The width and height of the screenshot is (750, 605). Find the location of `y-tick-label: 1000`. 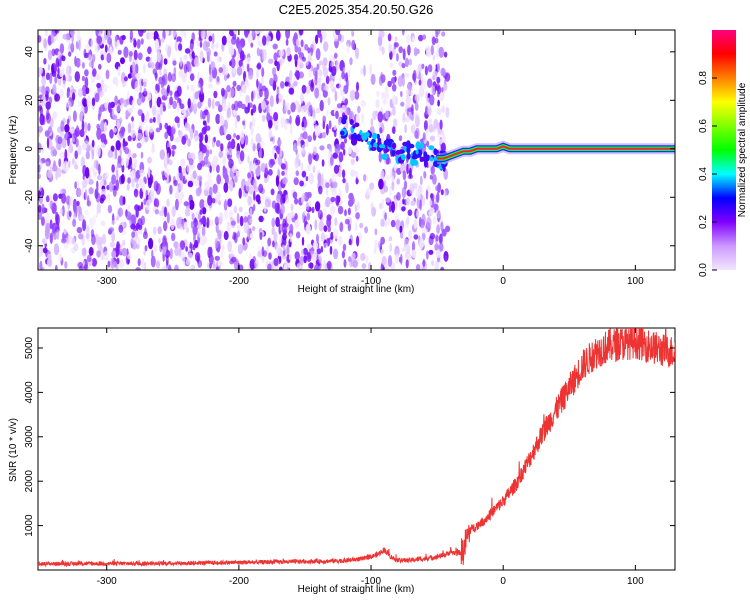

y-tick-label: 1000 is located at coordinates (29, 525).